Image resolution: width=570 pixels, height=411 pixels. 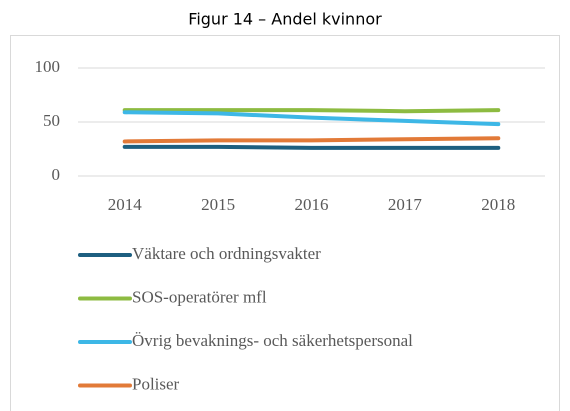 I want to click on legend-label: Väktare och ordningsvakter, so click(x=226, y=253).